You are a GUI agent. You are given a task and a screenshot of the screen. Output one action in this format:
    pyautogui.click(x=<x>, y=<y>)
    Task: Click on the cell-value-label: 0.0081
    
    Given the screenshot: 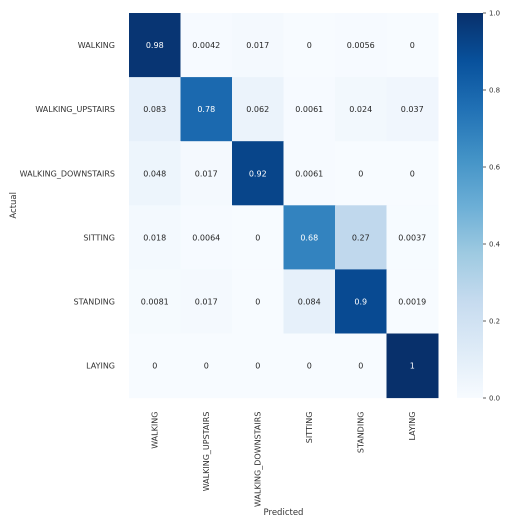 What is the action you would take?
    pyautogui.click(x=155, y=301)
    